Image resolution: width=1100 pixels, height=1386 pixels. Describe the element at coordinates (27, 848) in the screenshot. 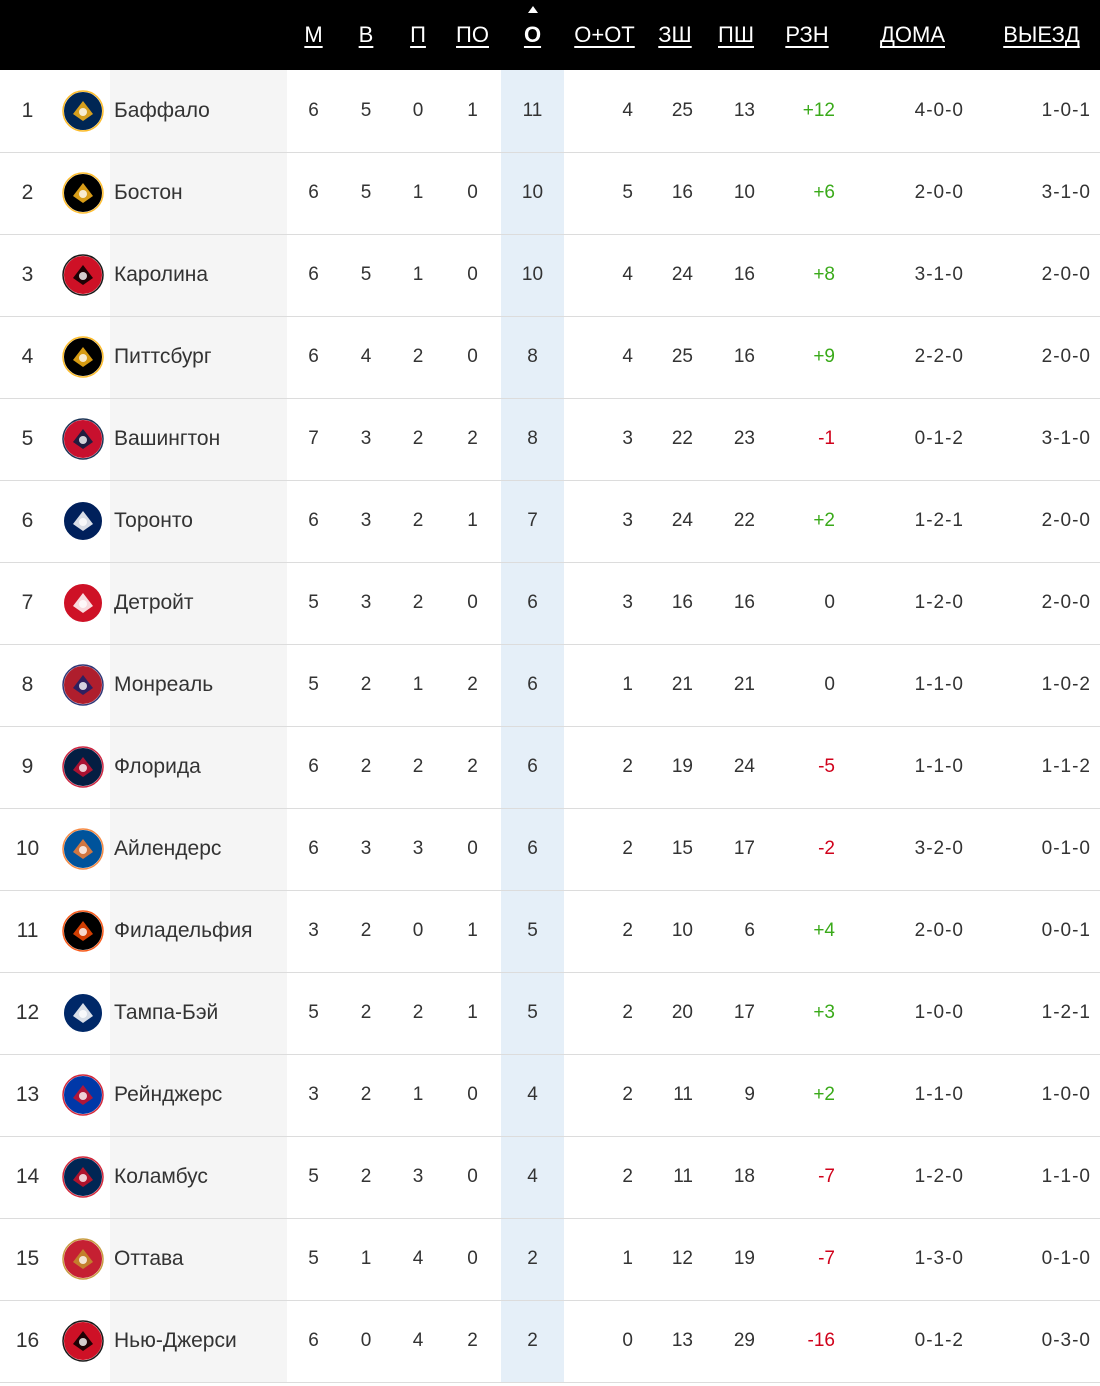

I see `cell-rank: 10` at that location.